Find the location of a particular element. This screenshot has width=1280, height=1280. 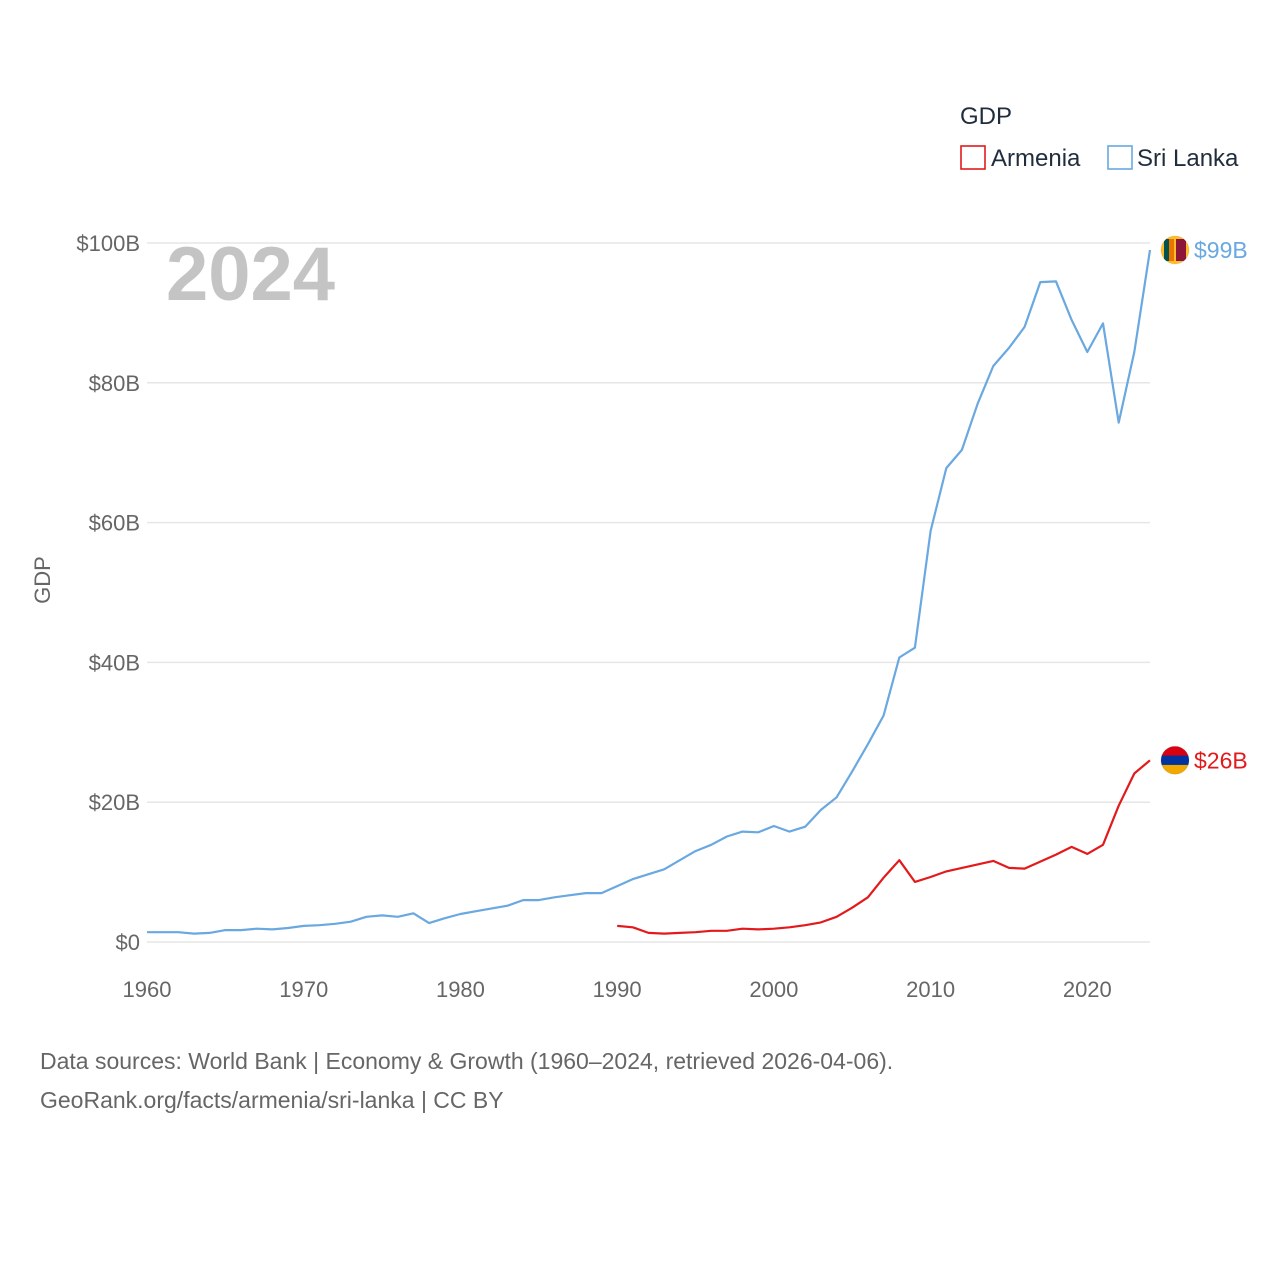

legend-label-armenia: Armenia is located at coordinates (1036, 158).